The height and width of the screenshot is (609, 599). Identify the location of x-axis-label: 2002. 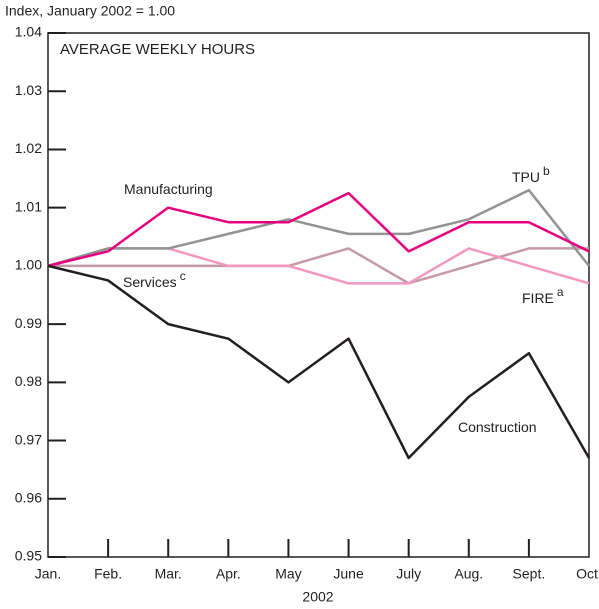
(317, 597).